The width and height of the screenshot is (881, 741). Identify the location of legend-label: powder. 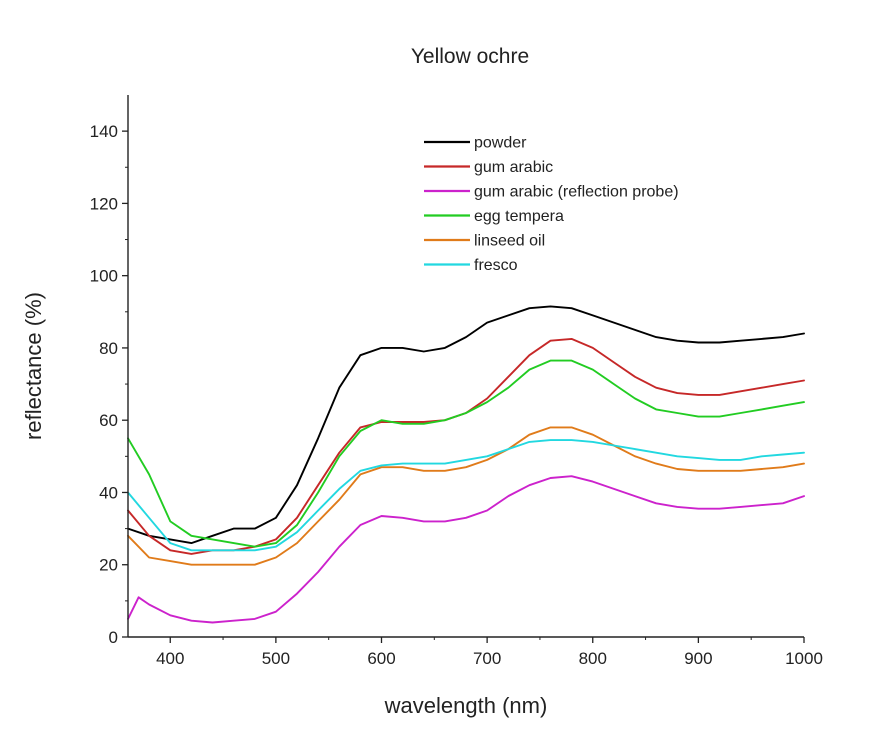
(500, 143).